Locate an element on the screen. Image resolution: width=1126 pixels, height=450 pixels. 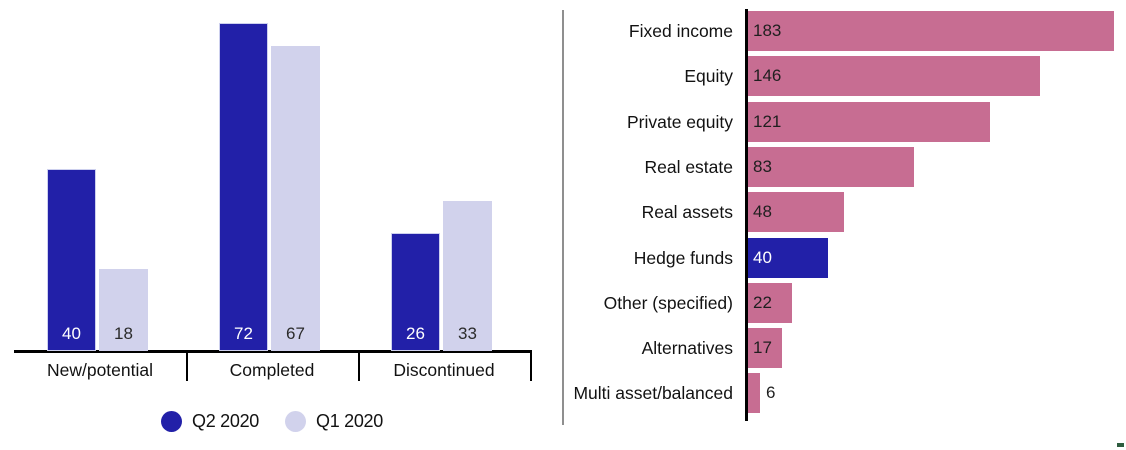
bar-alternatives is located at coordinates (765, 348).